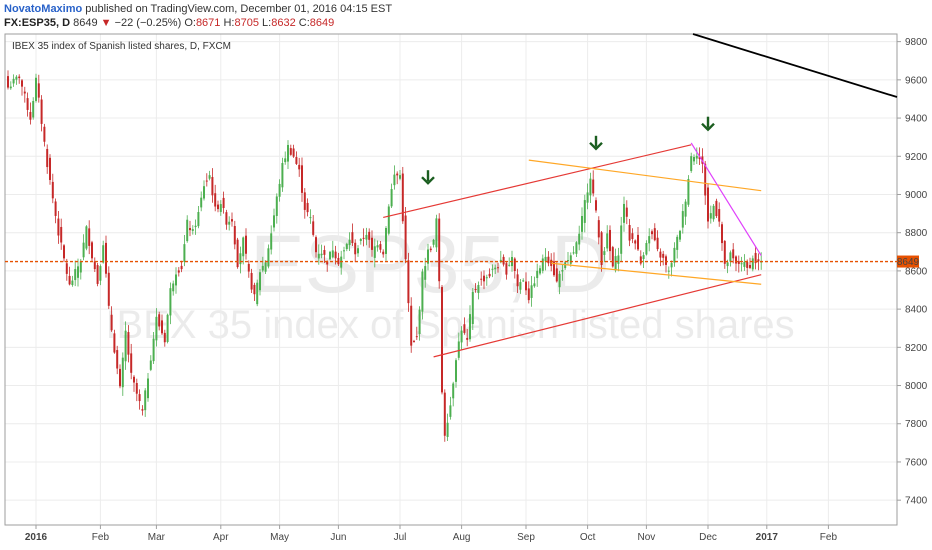  Describe the element at coordinates (916, 119) in the screenshot. I see `y-tick-label: 9400` at that location.